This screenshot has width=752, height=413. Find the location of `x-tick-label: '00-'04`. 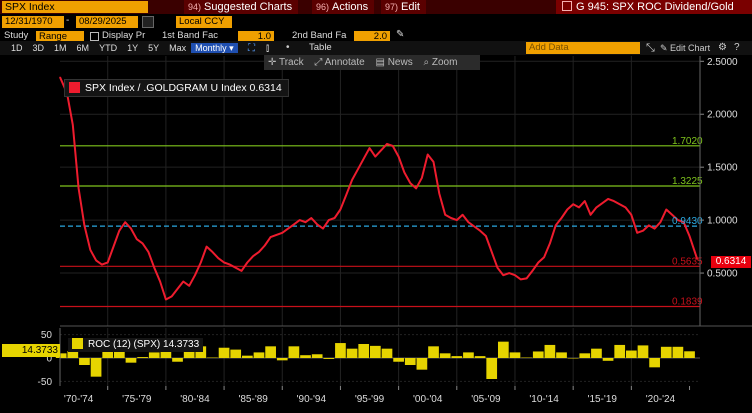

x-tick-label: '00-'04 is located at coordinates (428, 399).